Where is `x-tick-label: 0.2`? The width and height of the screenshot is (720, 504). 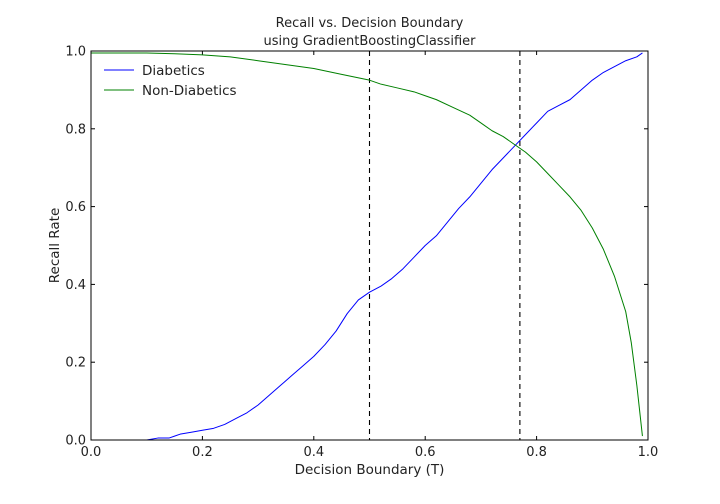
x-tick-label: 0.2 is located at coordinates (202, 452).